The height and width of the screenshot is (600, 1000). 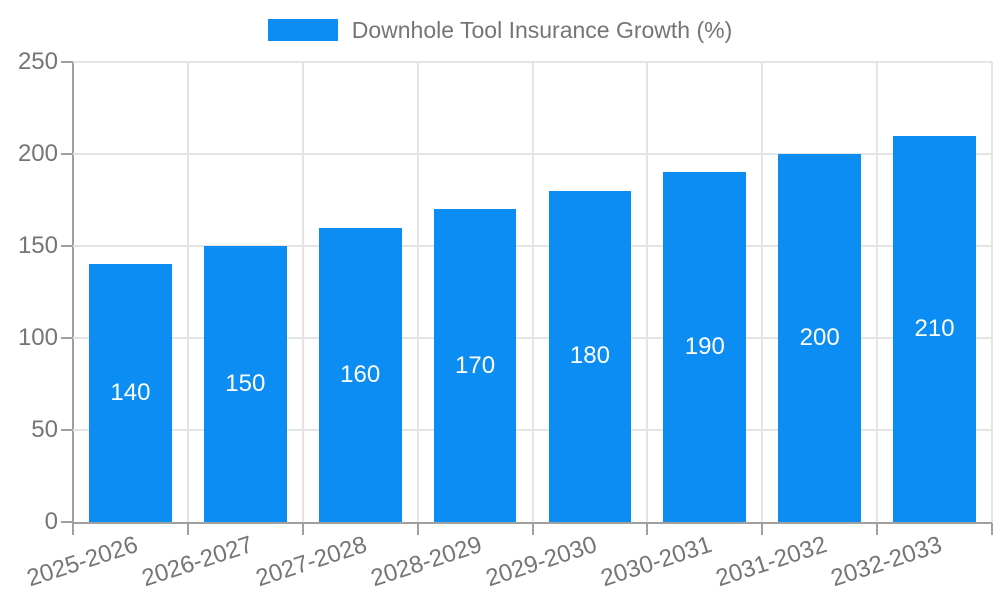 What do you see at coordinates (771, 562) in the screenshot?
I see `x-tick-label: 2031-2032` at bounding box center [771, 562].